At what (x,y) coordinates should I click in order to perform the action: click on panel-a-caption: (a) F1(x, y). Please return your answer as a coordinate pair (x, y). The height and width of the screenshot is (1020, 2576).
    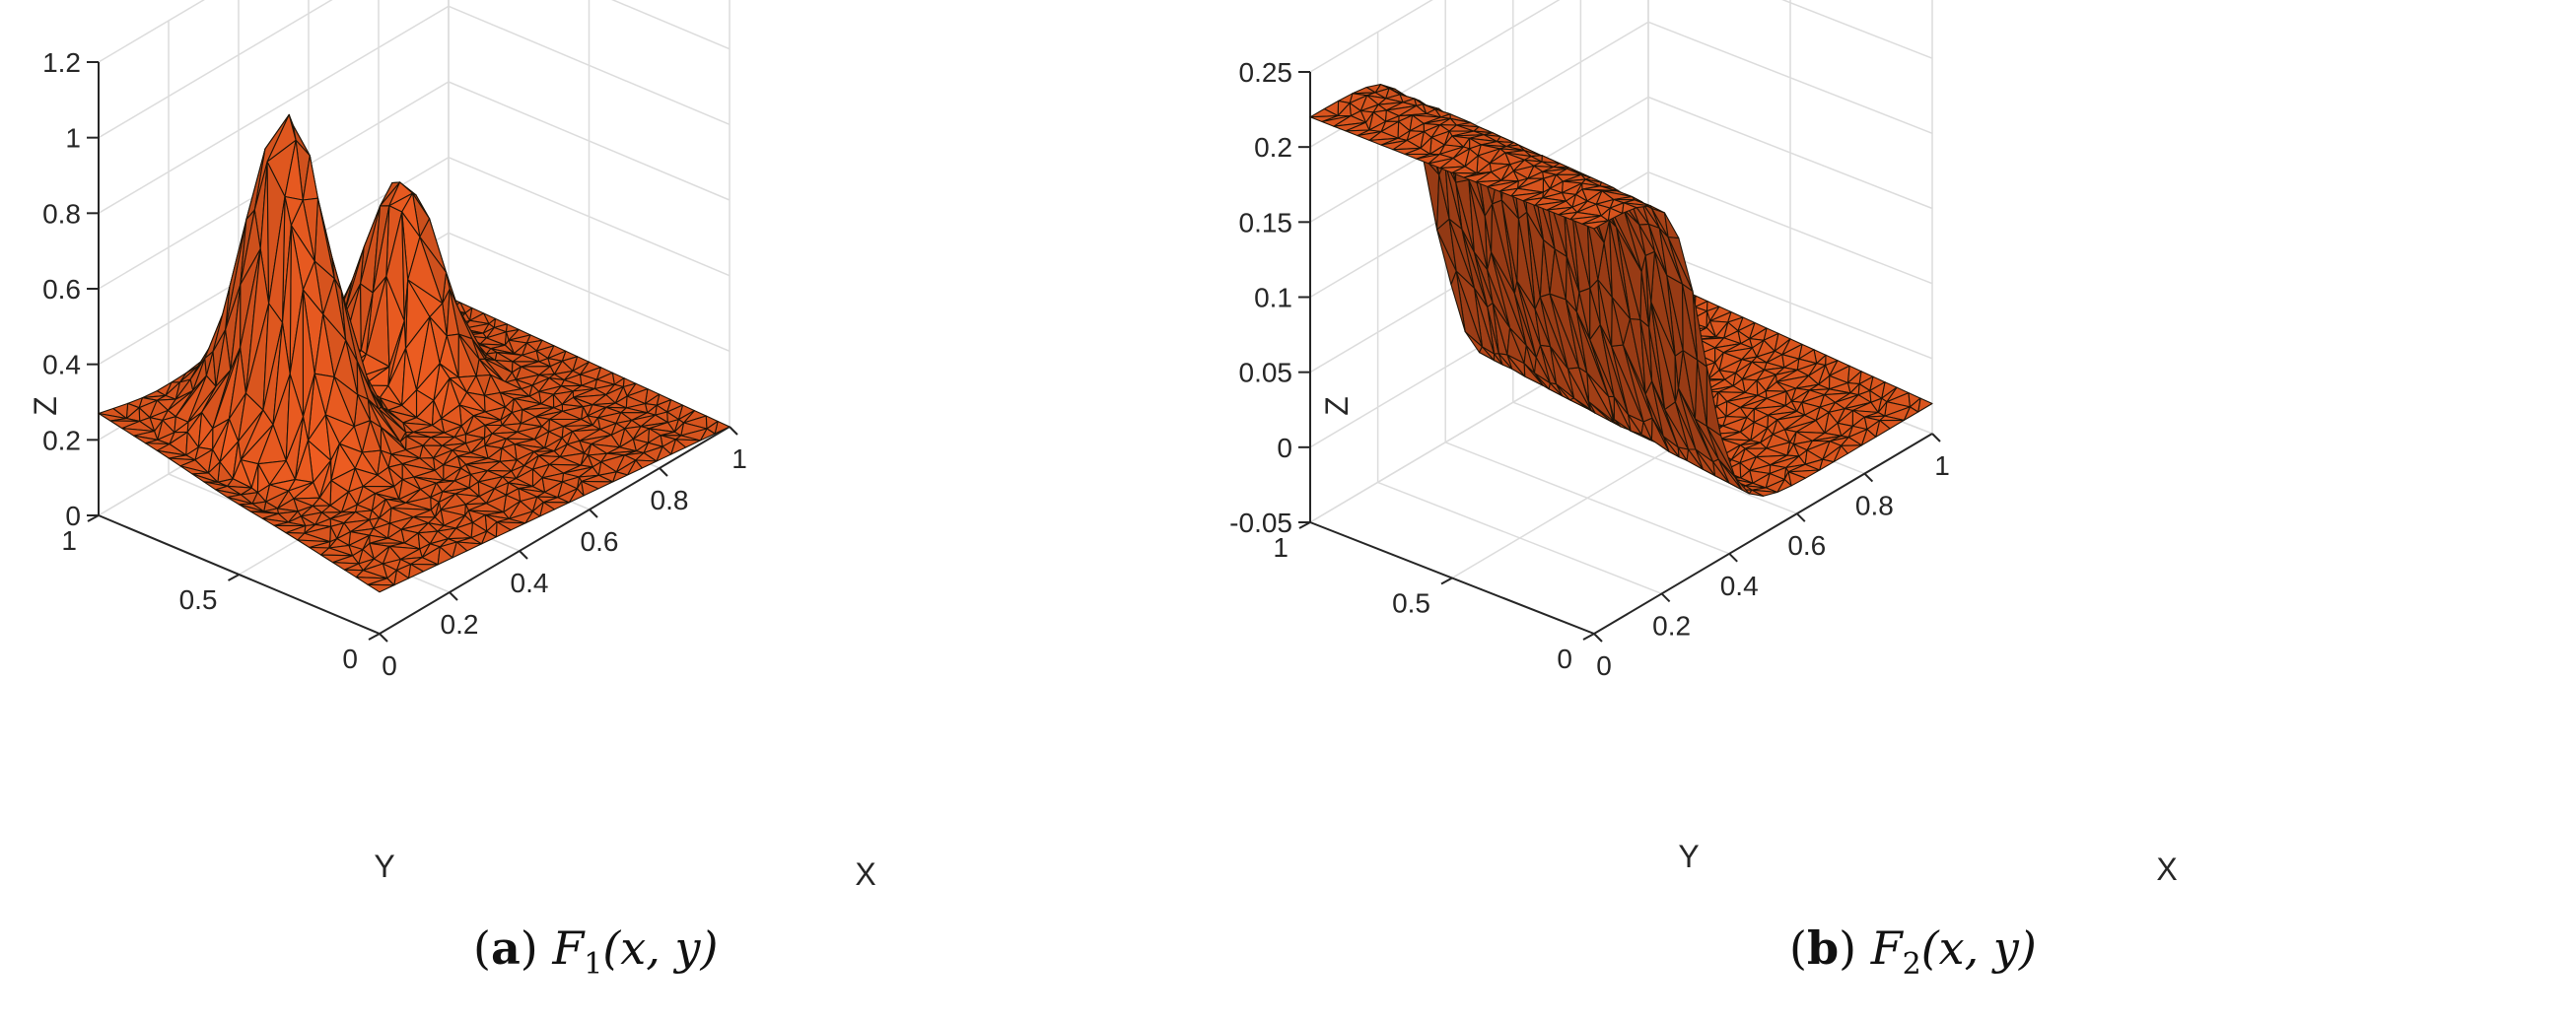
    Looking at the image, I should click on (595, 951).